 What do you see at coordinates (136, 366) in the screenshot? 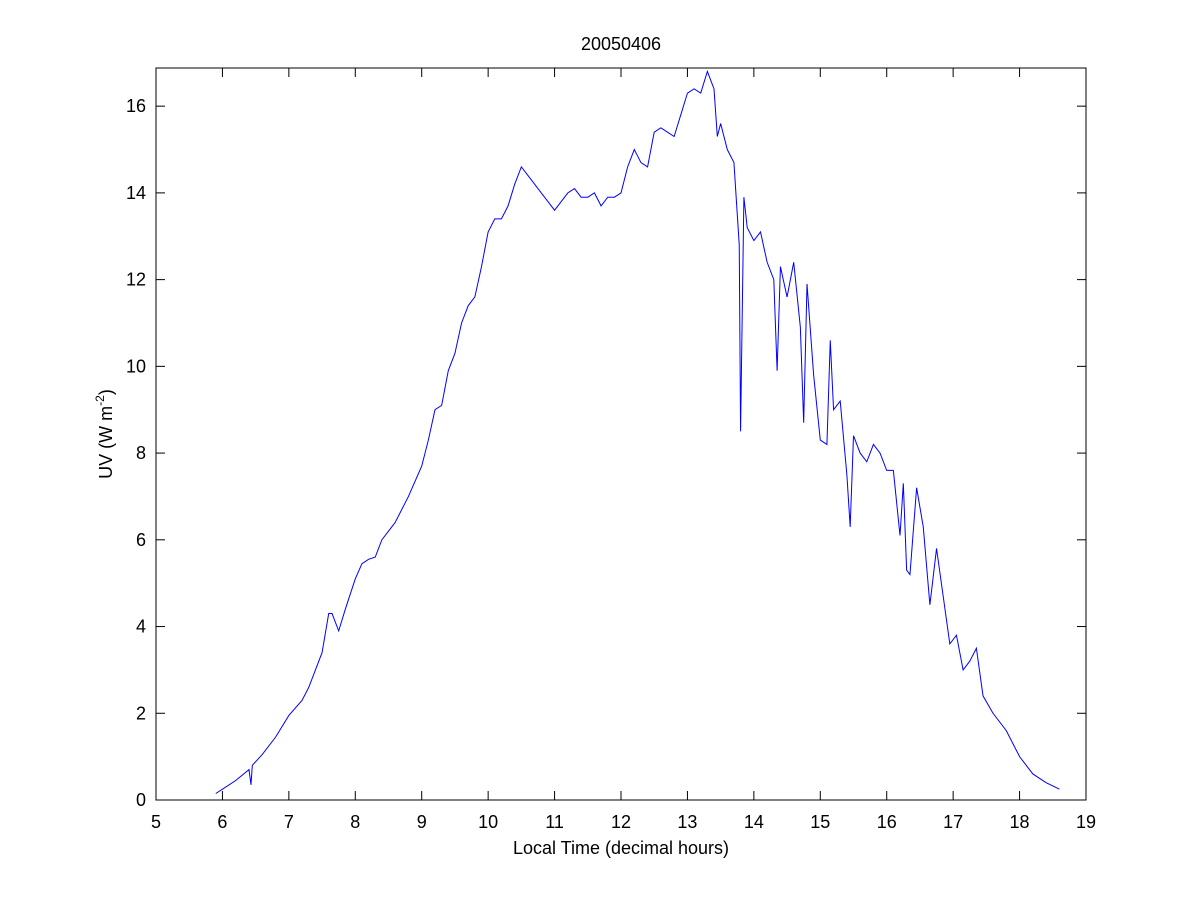
I see `y-tick-label: 10` at bounding box center [136, 366].